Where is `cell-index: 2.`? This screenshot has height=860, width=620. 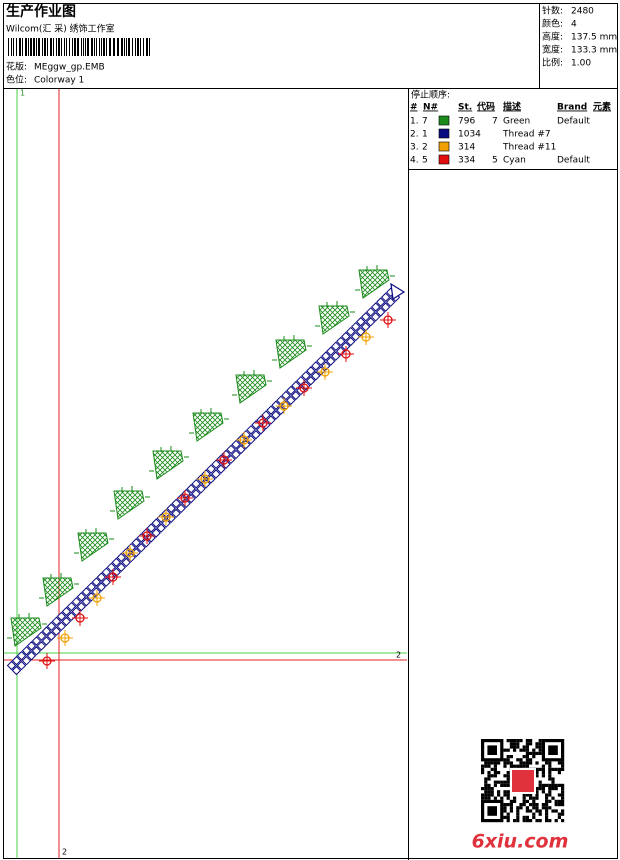 cell-index: 2. is located at coordinates (414, 135).